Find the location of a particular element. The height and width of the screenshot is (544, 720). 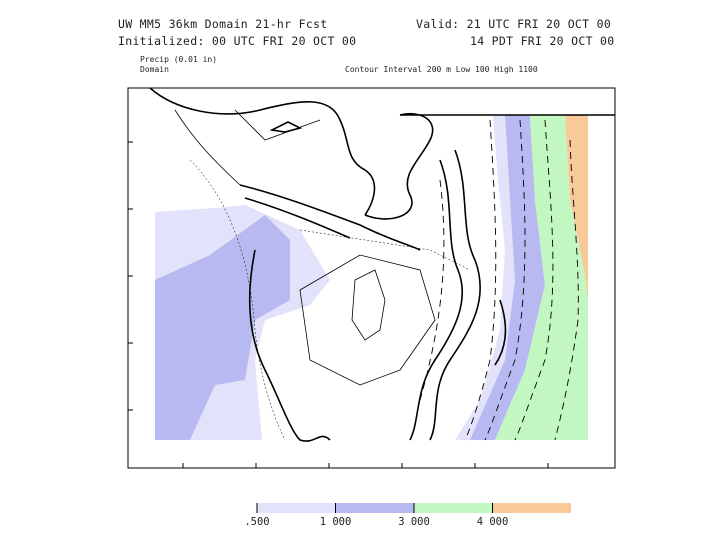

initialized: Initialized: 00 UTC FRI 20 OCT 00 is located at coordinates (237, 41).